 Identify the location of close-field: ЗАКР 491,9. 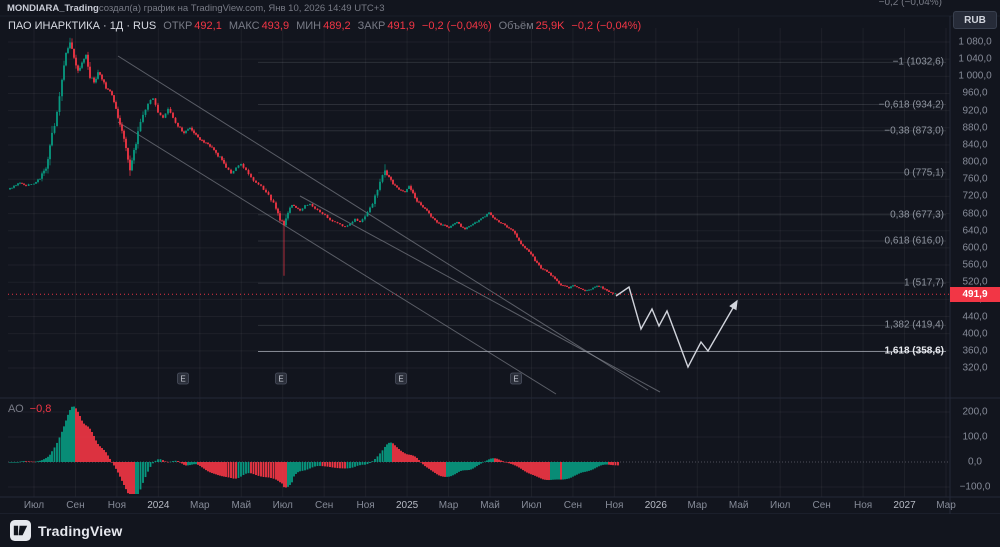
(386, 26).